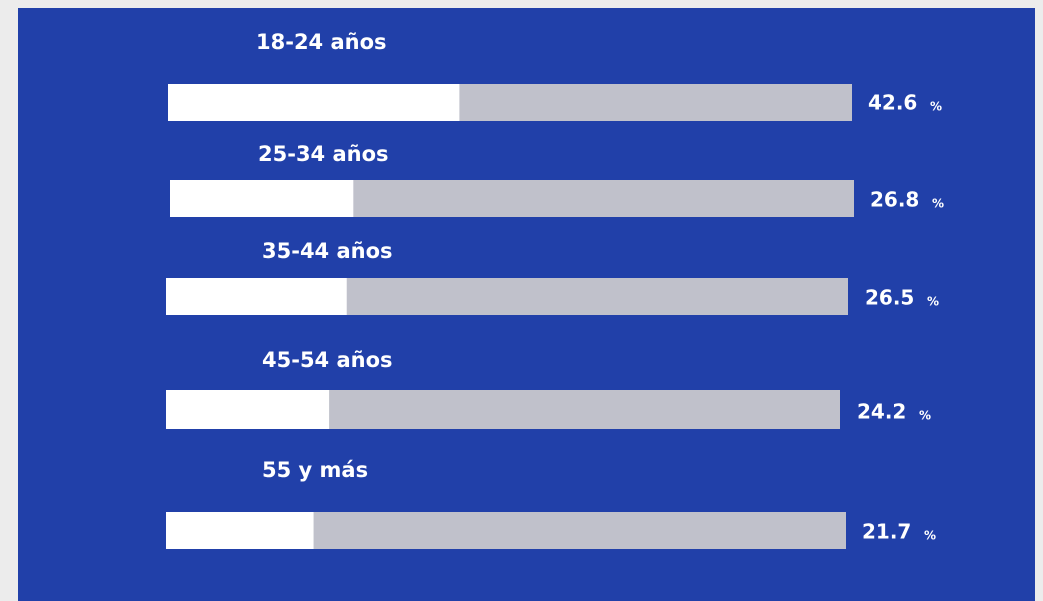 This screenshot has height=601, width=1043. What do you see at coordinates (892, 103) in the screenshot?
I see `value-label: 42.6` at bounding box center [892, 103].